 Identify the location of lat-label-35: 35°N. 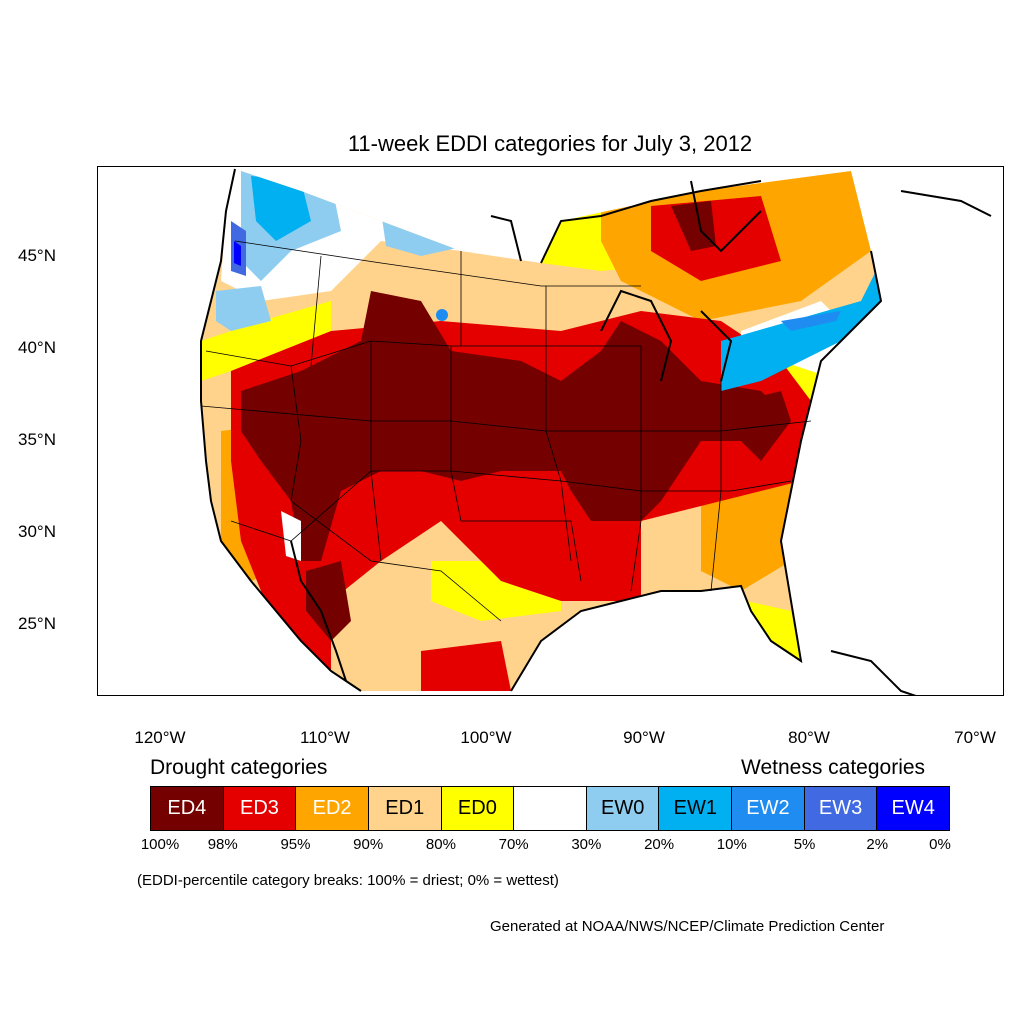
(37, 439).